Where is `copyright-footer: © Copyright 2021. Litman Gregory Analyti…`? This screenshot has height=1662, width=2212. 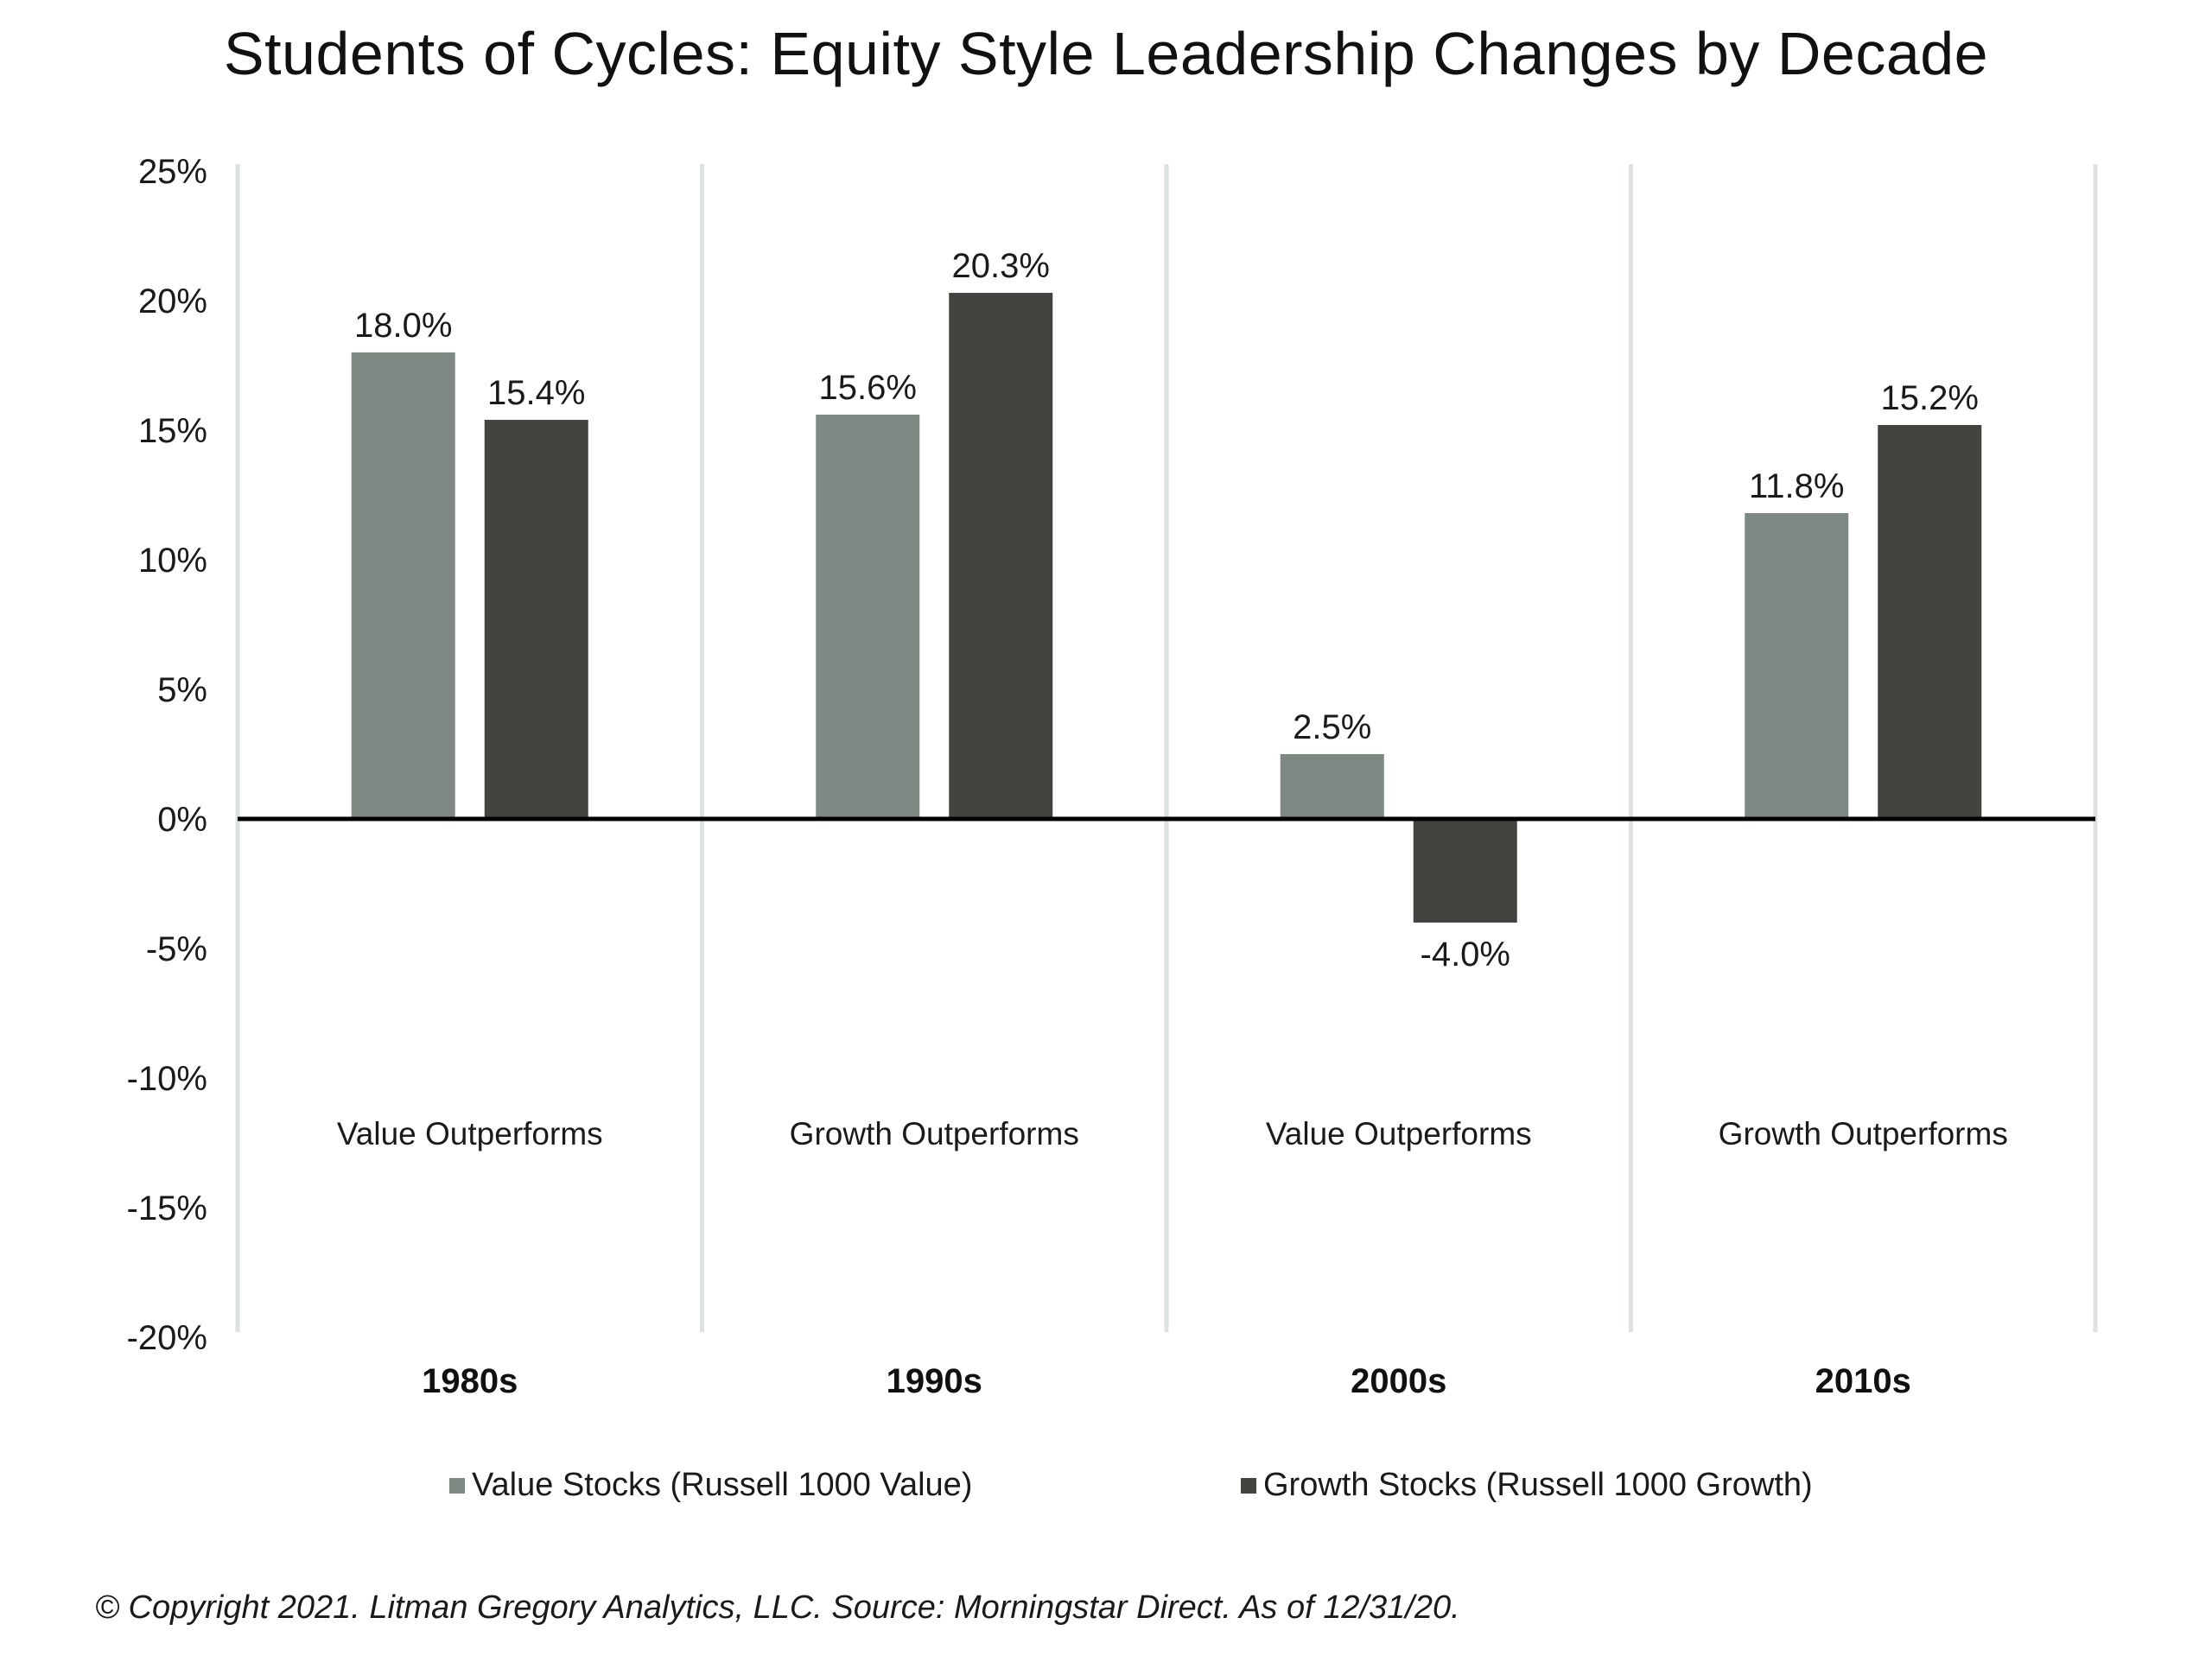 copyright-footer: © Copyright 2021. Litman Gregory Analyti… is located at coordinates (777, 1607).